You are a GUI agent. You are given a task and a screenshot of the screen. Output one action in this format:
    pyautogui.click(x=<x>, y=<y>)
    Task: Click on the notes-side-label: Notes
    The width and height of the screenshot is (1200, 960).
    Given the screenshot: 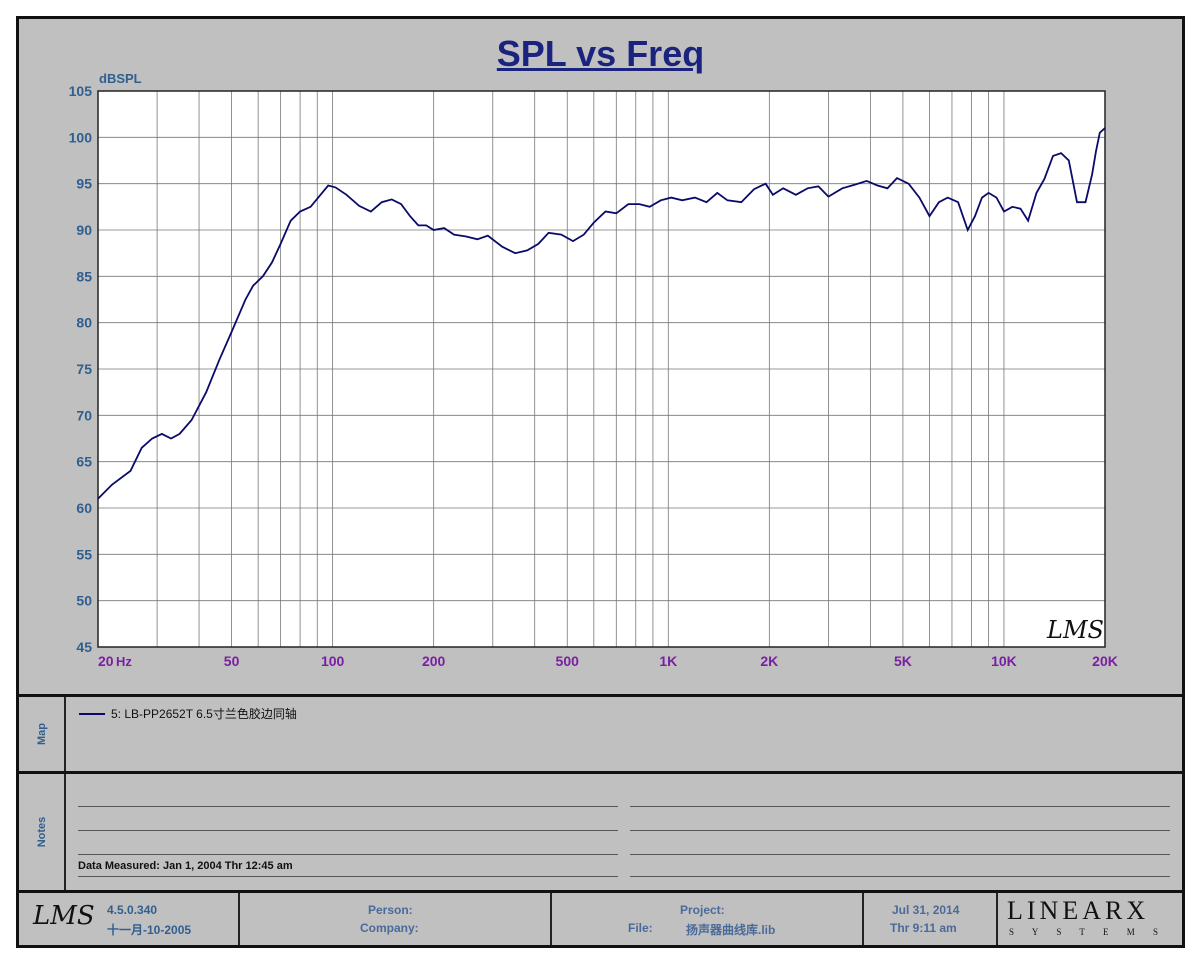 What is the action you would take?
    pyautogui.click(x=42, y=832)
    